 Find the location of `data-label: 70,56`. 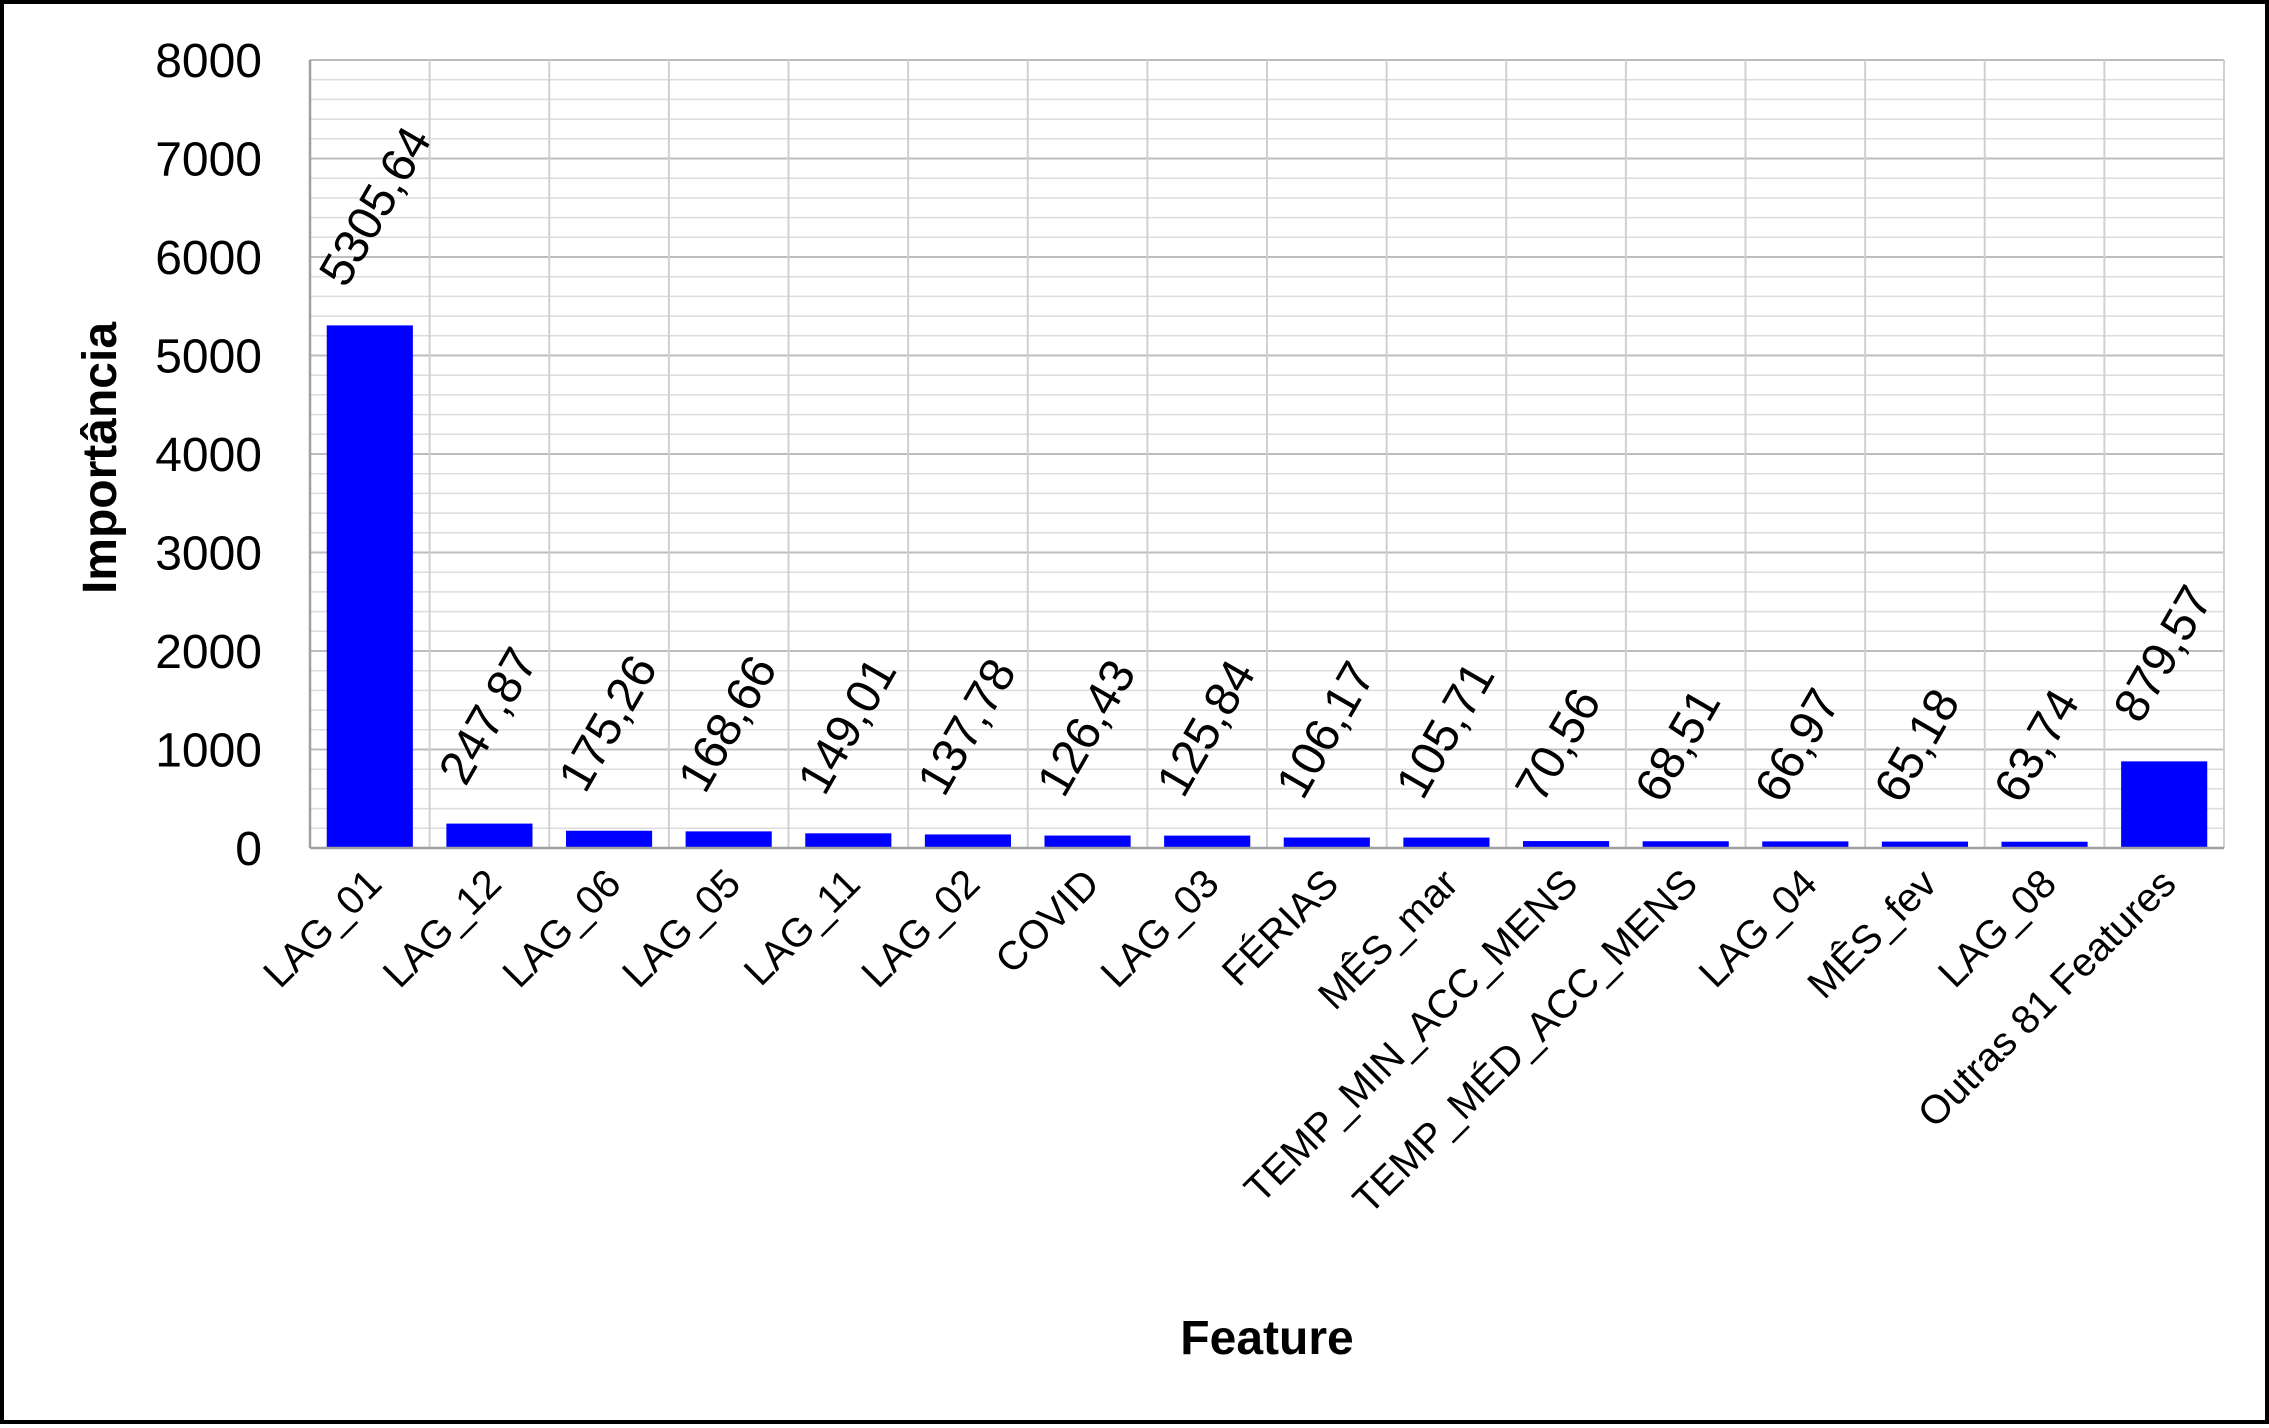

data-label: 70,56 is located at coordinates (1559, 745).